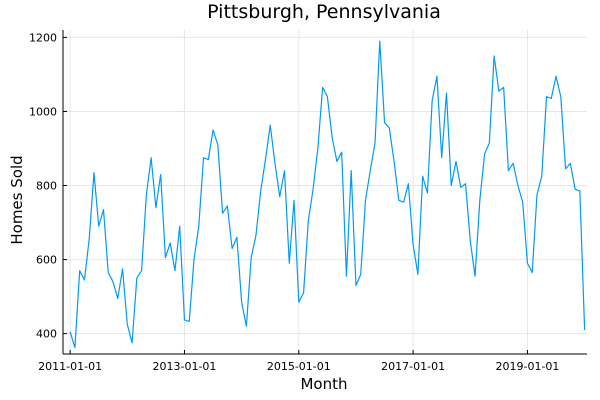  Describe the element at coordinates (324, 12) in the screenshot. I see `chart-title: Pittsburgh, Pennsylvania` at that location.